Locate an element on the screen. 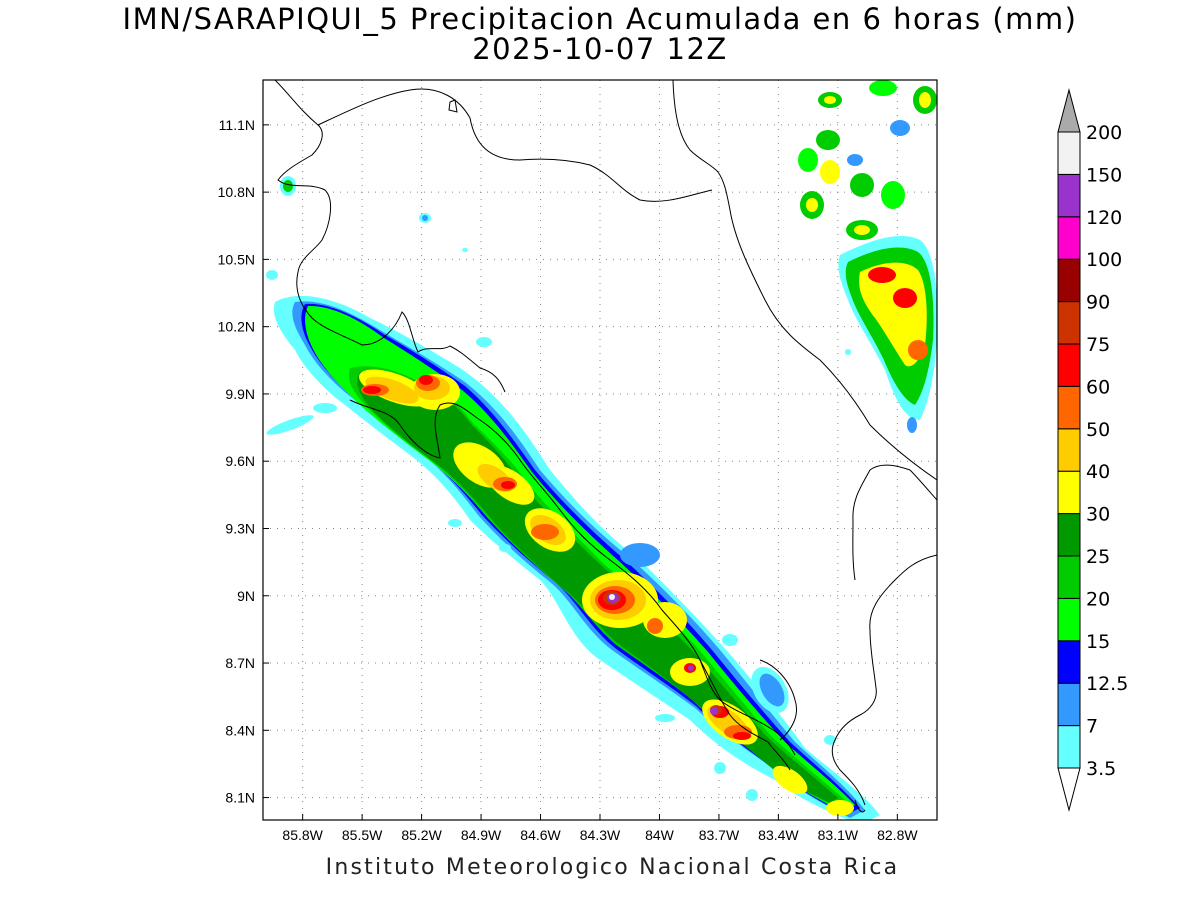 This screenshot has width=1200, height=900. x-tick-label: 85.2W is located at coordinates (421, 835).